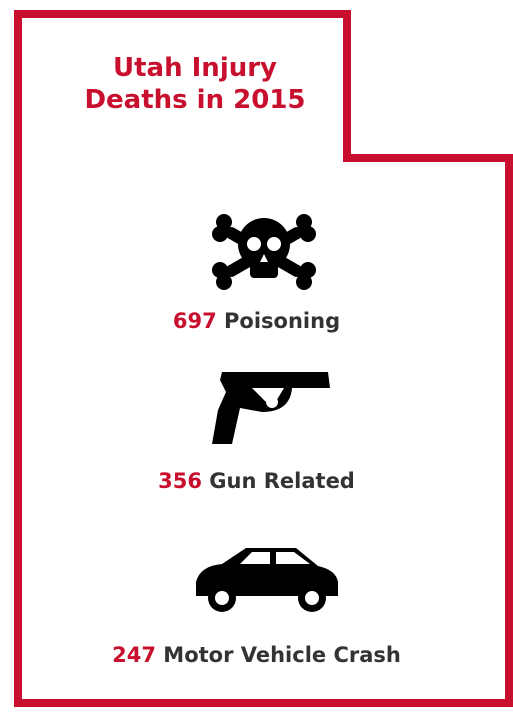 The height and width of the screenshot is (714, 513). I want to click on stat-poisoning: 697 Poisoning, so click(256, 321).